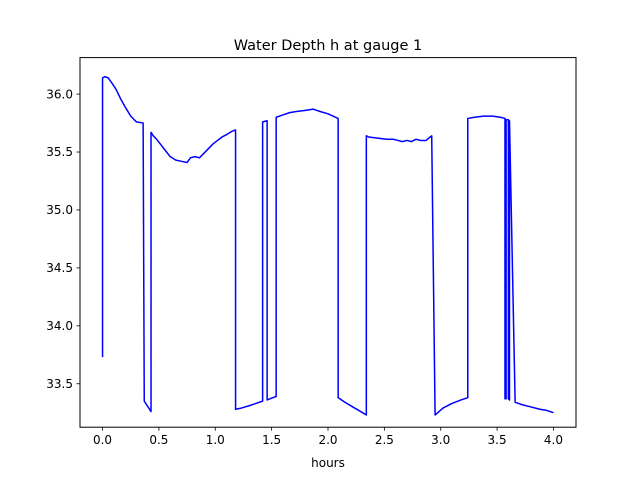  Describe the element at coordinates (59, 210) in the screenshot. I see `y-tick-label: 35.0` at that location.